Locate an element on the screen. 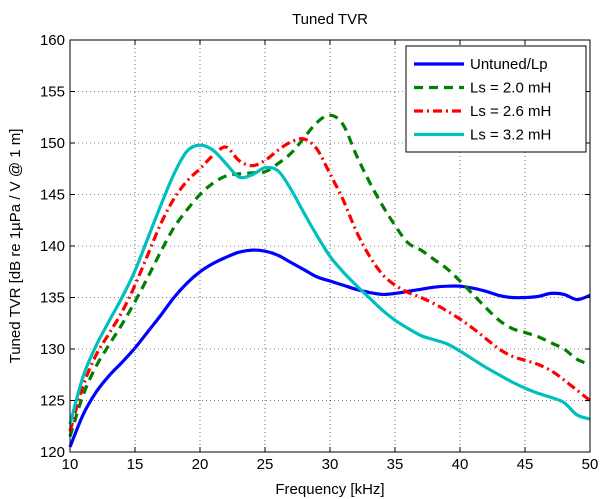  y-tick-label: 125 is located at coordinates (52, 401).